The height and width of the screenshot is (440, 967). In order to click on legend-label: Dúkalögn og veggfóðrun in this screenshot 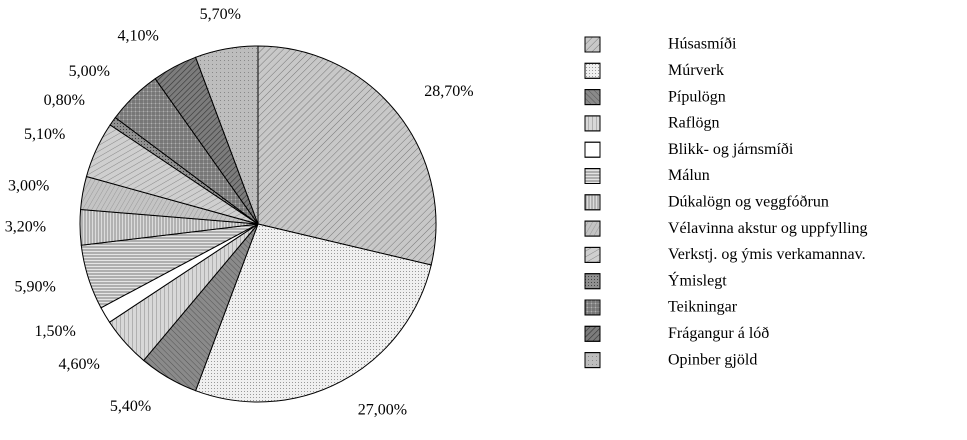, I will do `click(748, 201)`.